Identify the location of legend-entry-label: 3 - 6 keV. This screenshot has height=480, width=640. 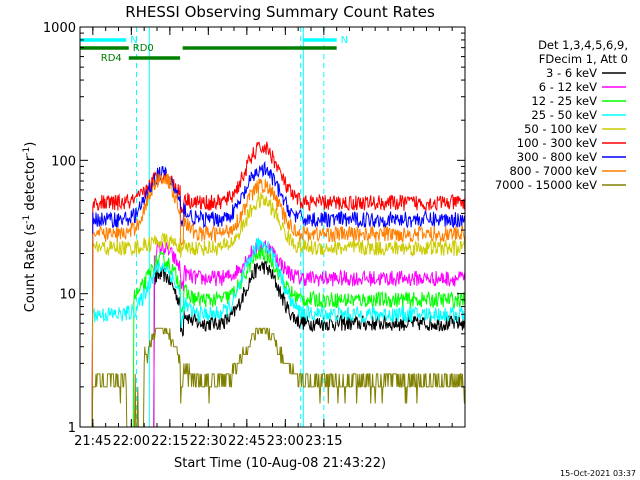
(571, 73).